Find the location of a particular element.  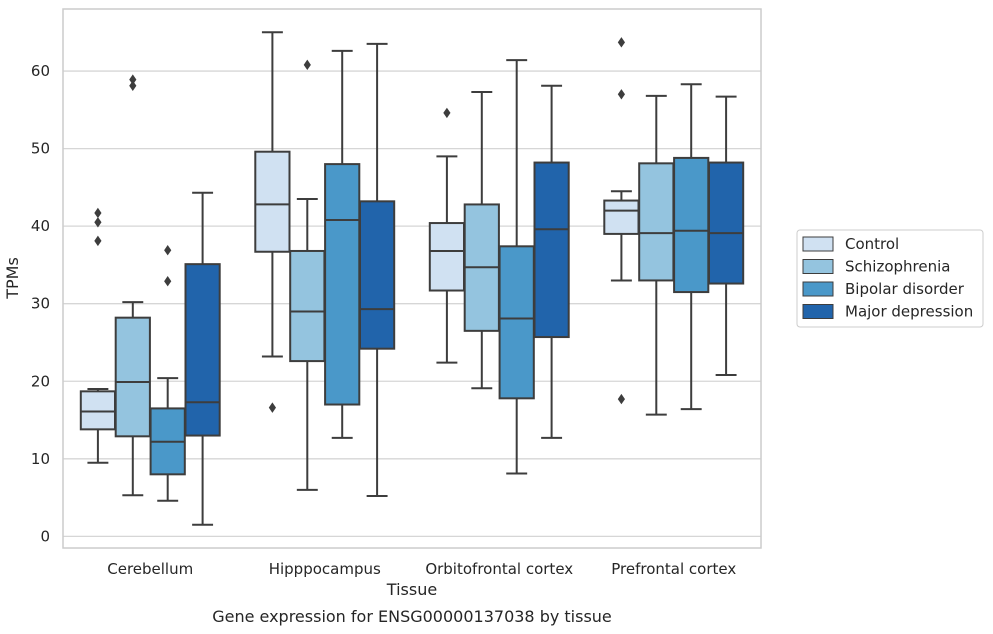

y-tick-label: 50 is located at coordinates (40, 149).